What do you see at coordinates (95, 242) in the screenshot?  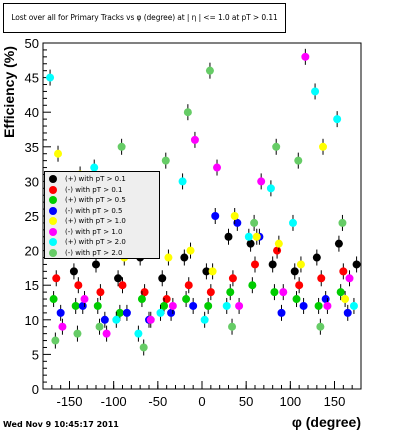 I see `legend-label: (+) with pT > 2.0` at bounding box center [95, 242].